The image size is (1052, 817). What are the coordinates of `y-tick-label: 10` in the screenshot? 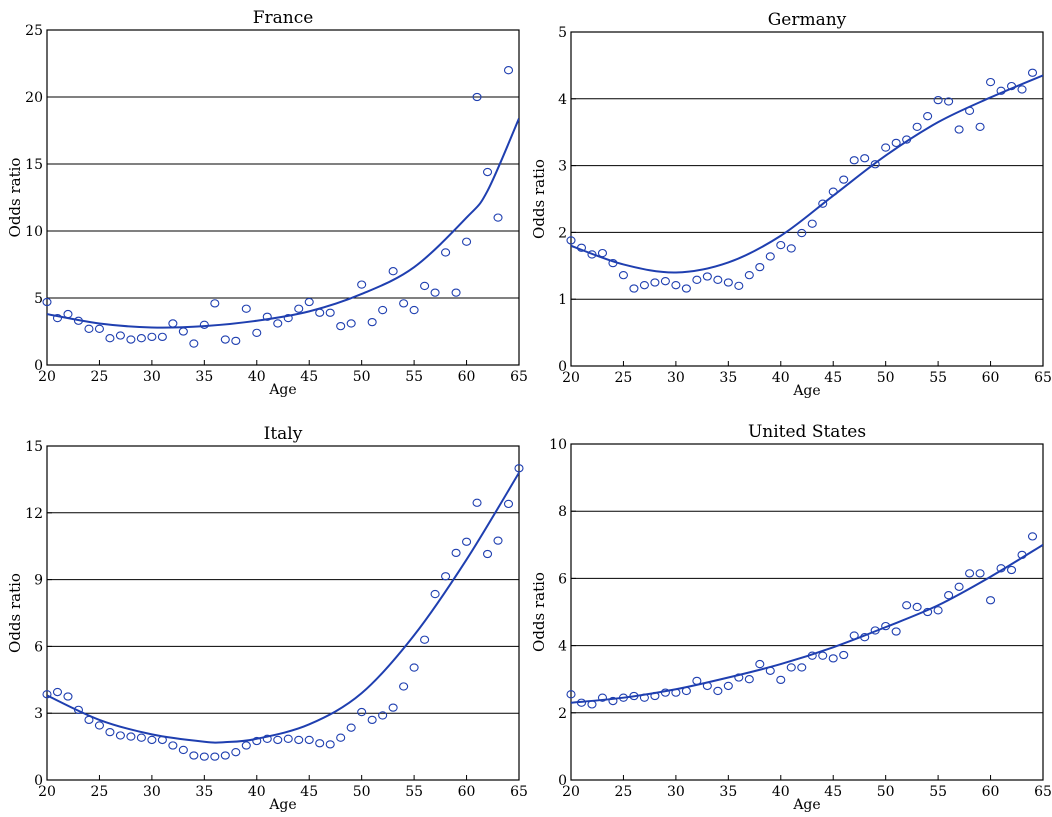 It's located at (558, 445).